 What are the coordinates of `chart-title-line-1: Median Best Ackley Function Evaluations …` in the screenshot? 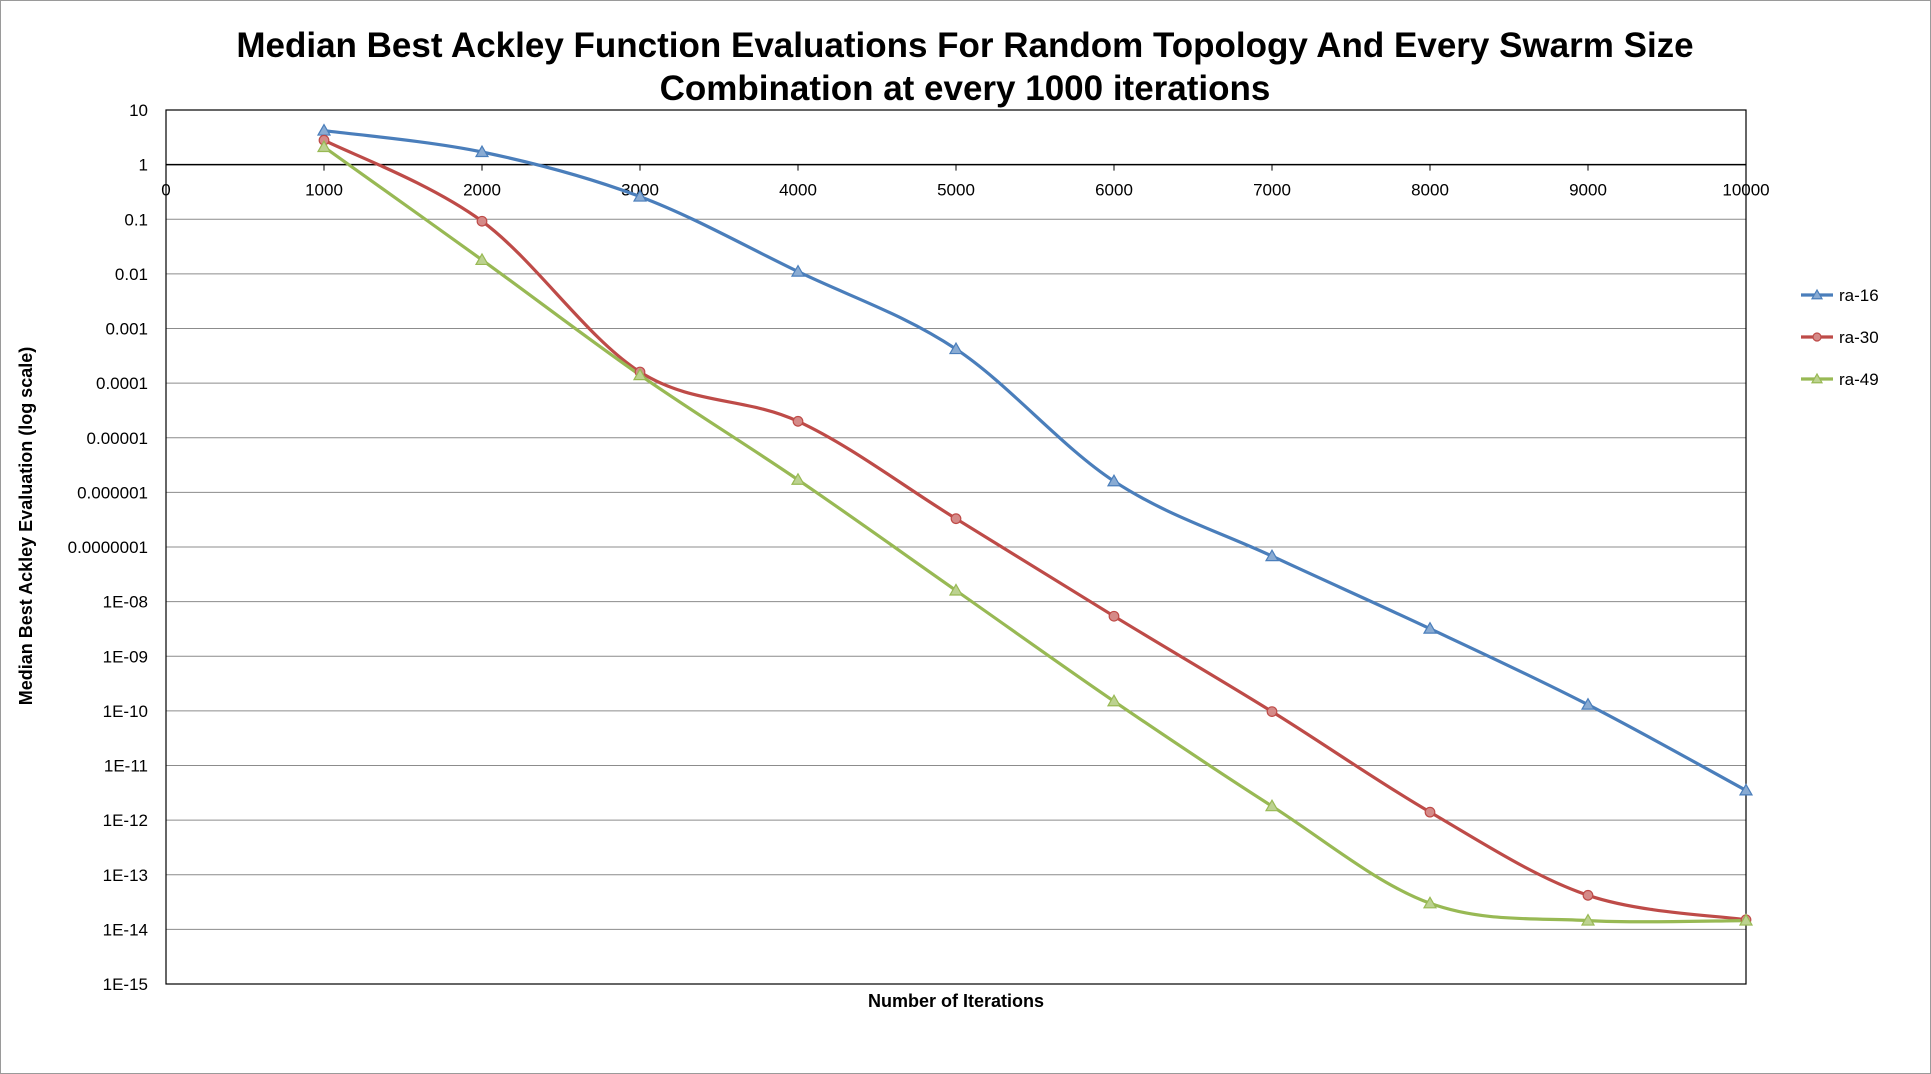 It's located at (964, 45).